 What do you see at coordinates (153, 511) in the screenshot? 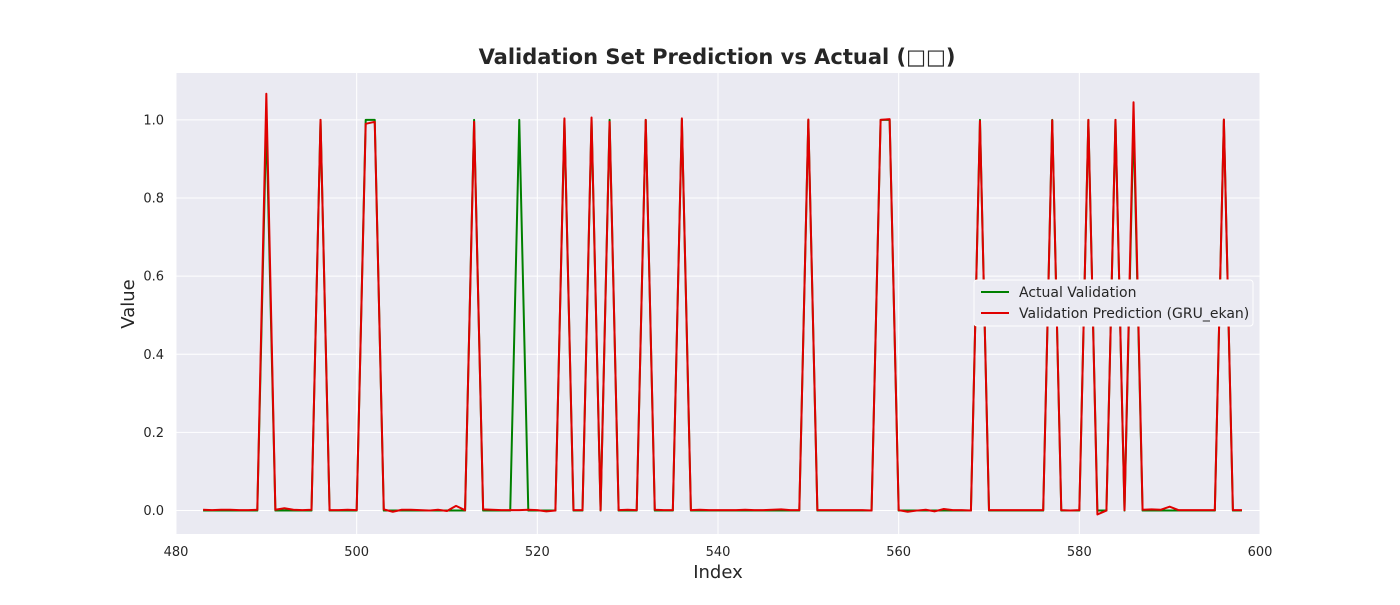
I see `y-tick-label: 0.0` at bounding box center [153, 511].